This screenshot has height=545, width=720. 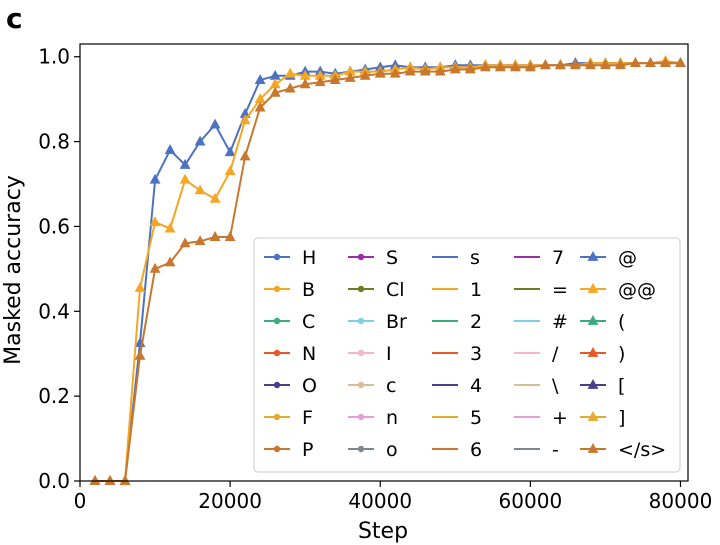 What do you see at coordinates (373, 418) in the screenshot?
I see `legend-entry-12: n` at bounding box center [373, 418].